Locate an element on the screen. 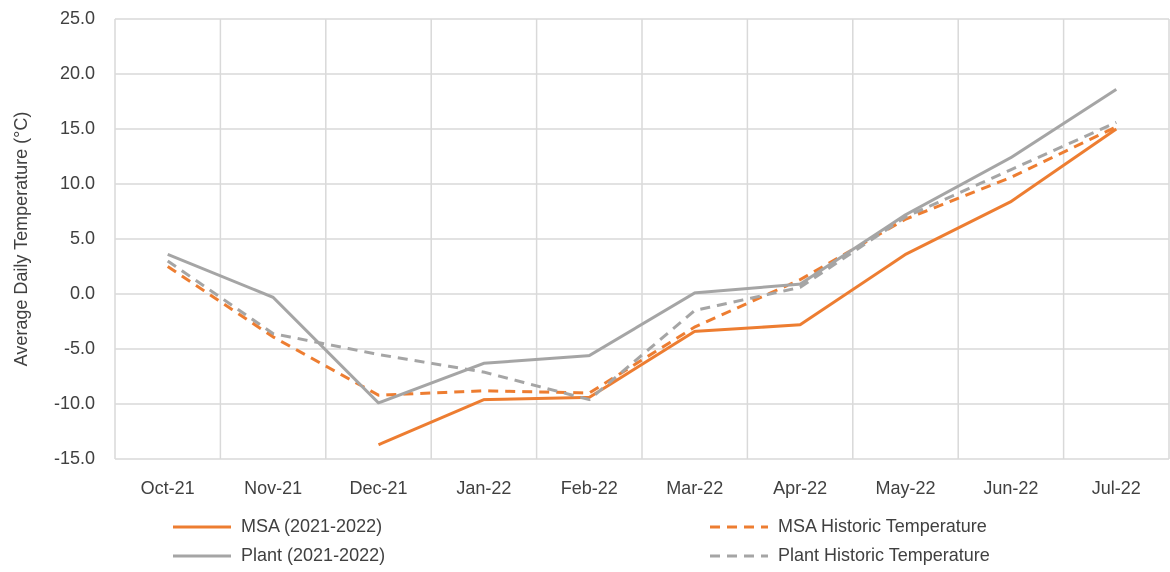 The width and height of the screenshot is (1170, 572). y-tick-label: 0.0 is located at coordinates (82, 293).